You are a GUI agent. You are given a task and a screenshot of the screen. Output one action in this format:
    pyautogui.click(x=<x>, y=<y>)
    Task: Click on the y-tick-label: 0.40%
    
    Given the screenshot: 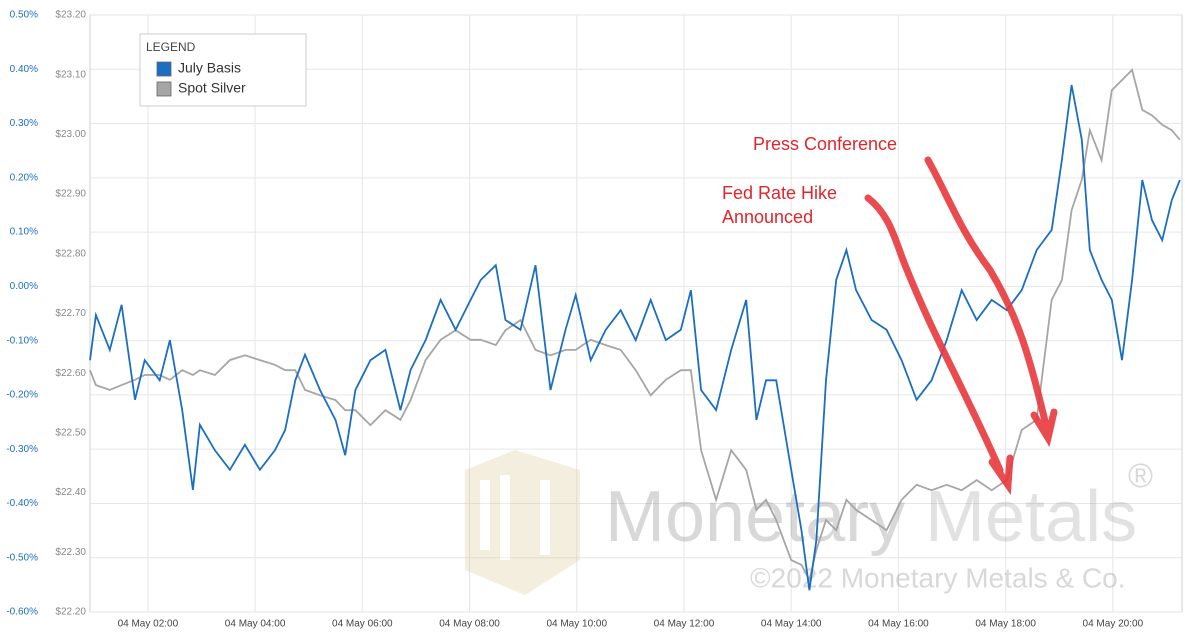 What is the action you would take?
    pyautogui.click(x=24, y=69)
    